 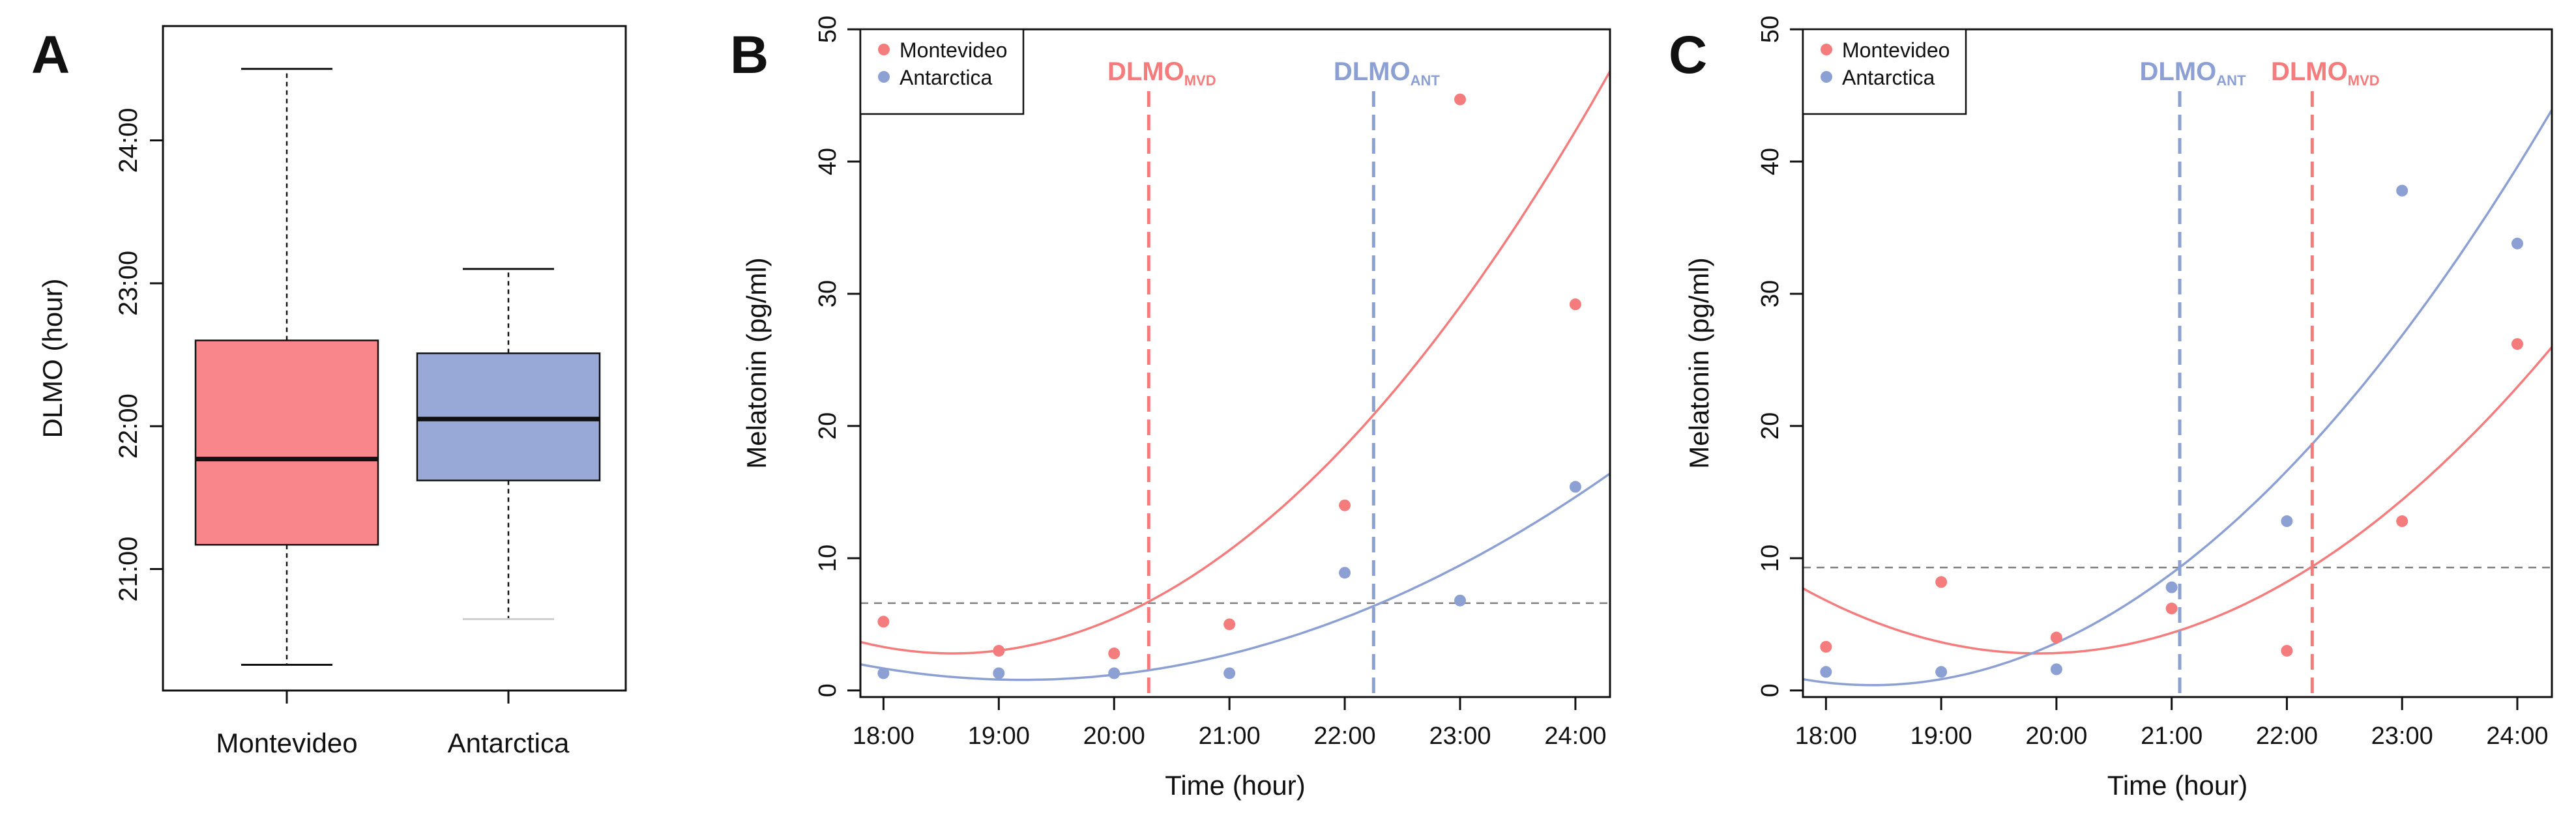 I want to click on y-tick-label: 24:00, so click(x=128, y=140).